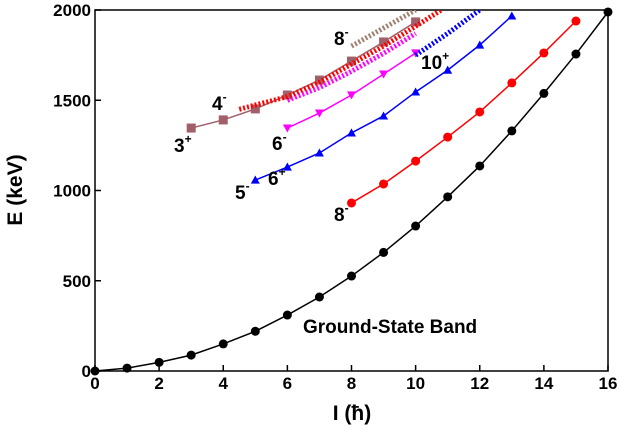 The image size is (626, 434). What do you see at coordinates (415, 383) in the screenshot?
I see `x-tick-label: 10` at bounding box center [415, 383].